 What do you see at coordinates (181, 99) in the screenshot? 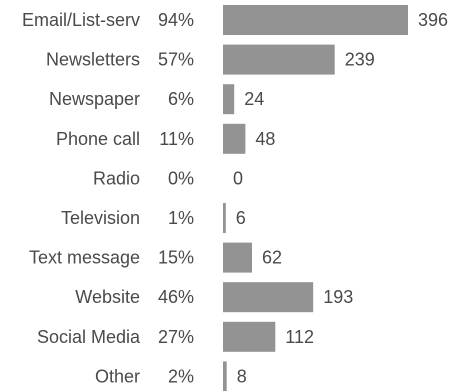
I see `percent-label-newspaper: 6%` at bounding box center [181, 99].